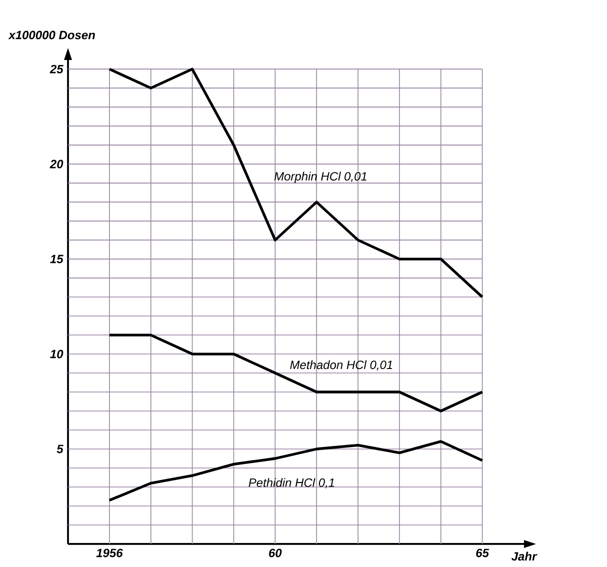 The width and height of the screenshot is (607, 567). I want to click on series-label: Morphin HCl 0,01, so click(320, 177).